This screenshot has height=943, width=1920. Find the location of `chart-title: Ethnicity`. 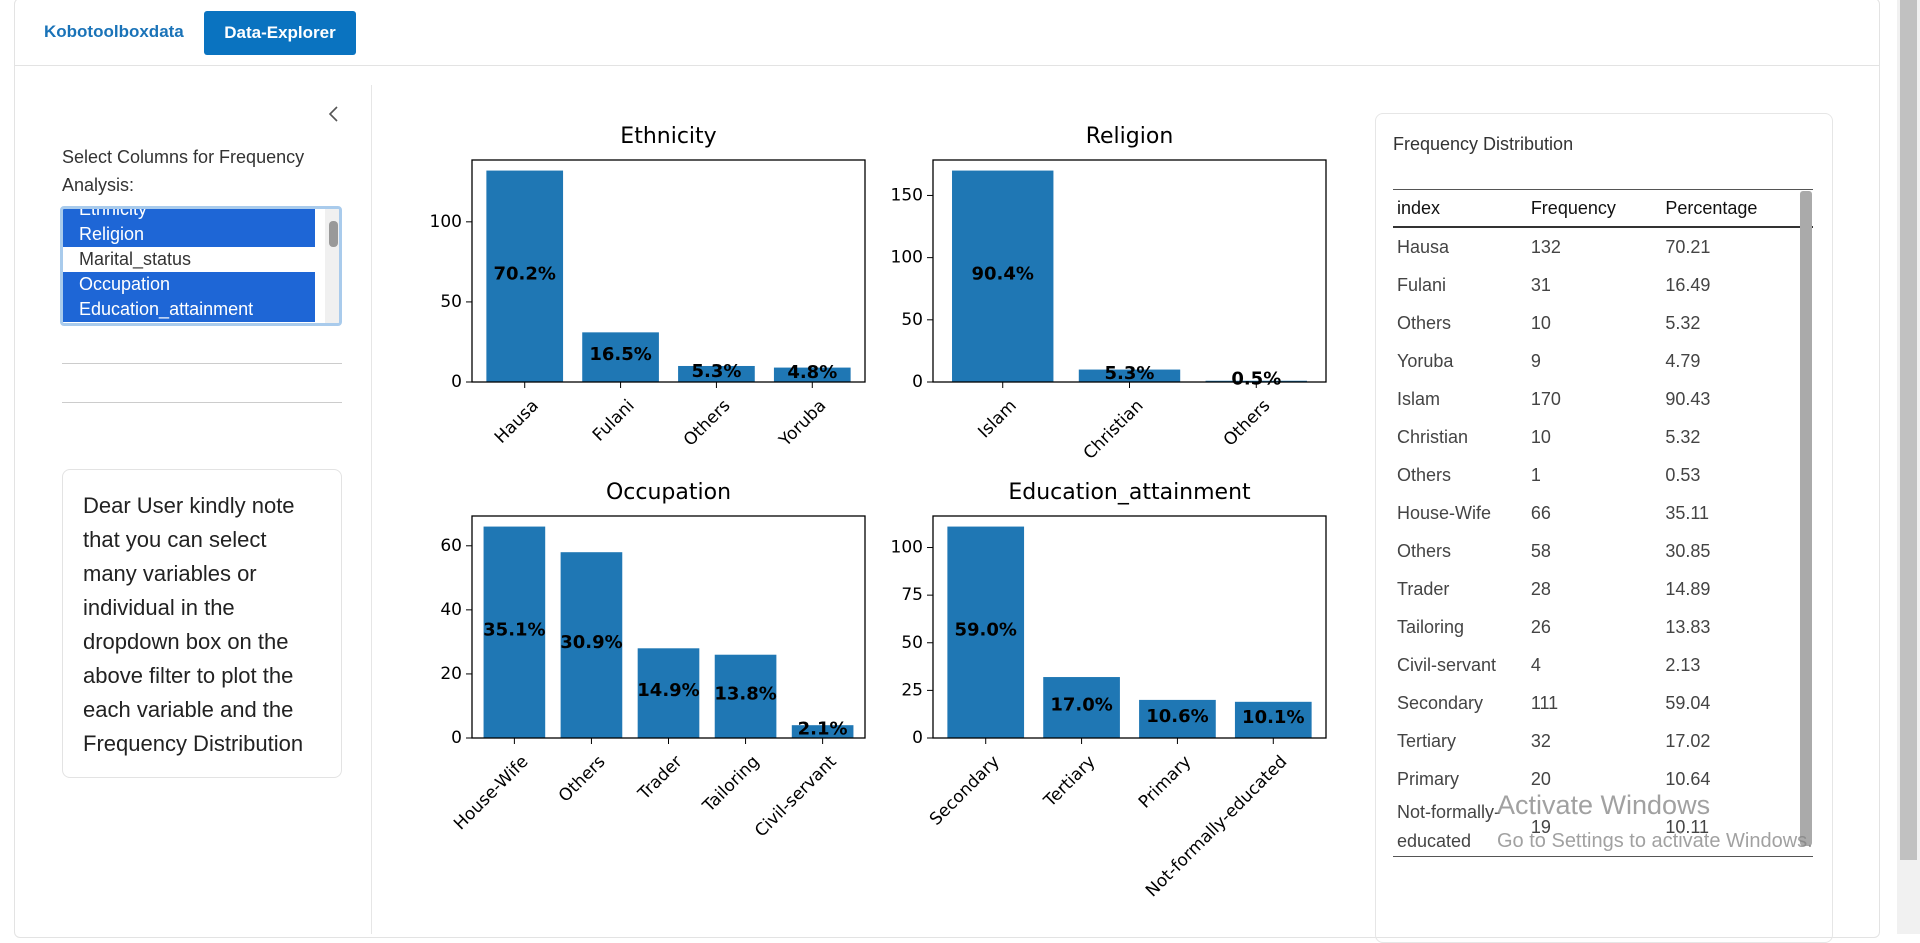

chart-title: Ethnicity is located at coordinates (668, 136).